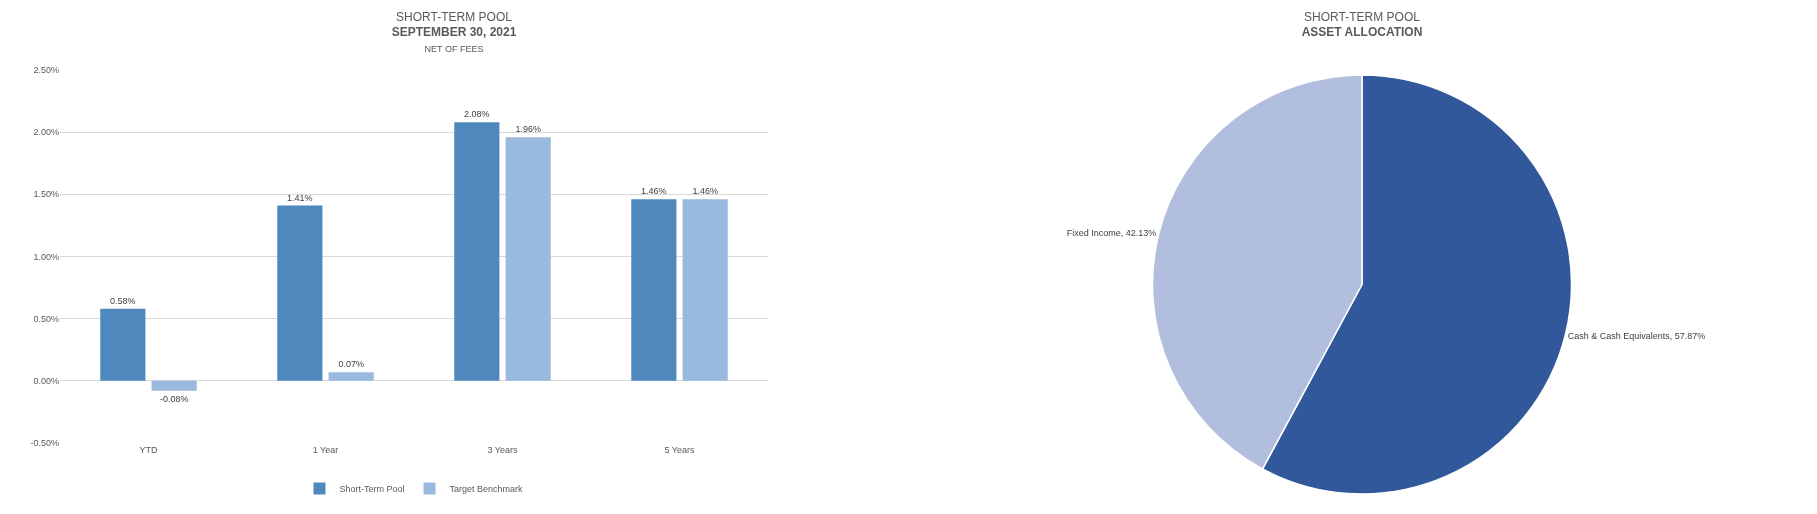 Image resolution: width=1817 pixels, height=514 pixels. What do you see at coordinates (46, 380) in the screenshot?
I see `y-tick-label: 0.00%` at bounding box center [46, 380].